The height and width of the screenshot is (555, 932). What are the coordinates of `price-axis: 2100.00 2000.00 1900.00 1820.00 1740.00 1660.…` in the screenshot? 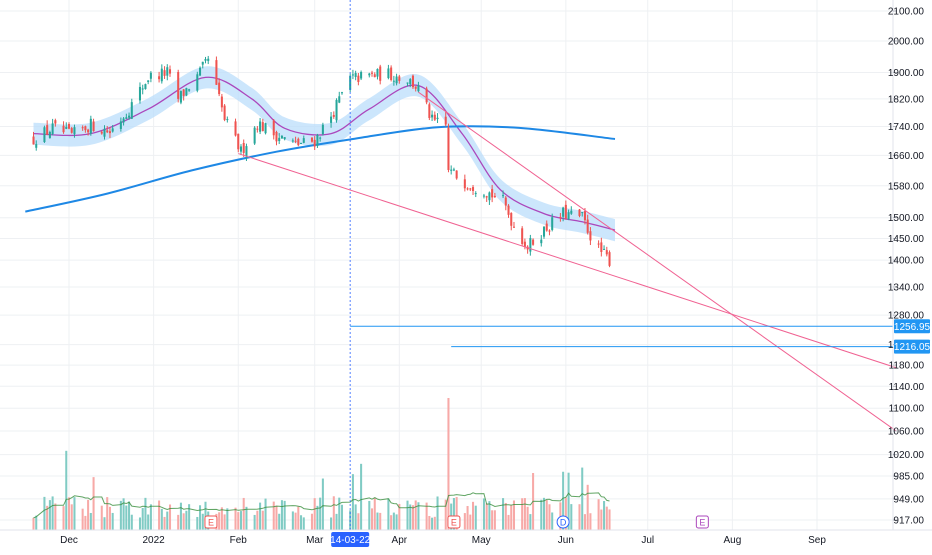 It's located at (909, 265).